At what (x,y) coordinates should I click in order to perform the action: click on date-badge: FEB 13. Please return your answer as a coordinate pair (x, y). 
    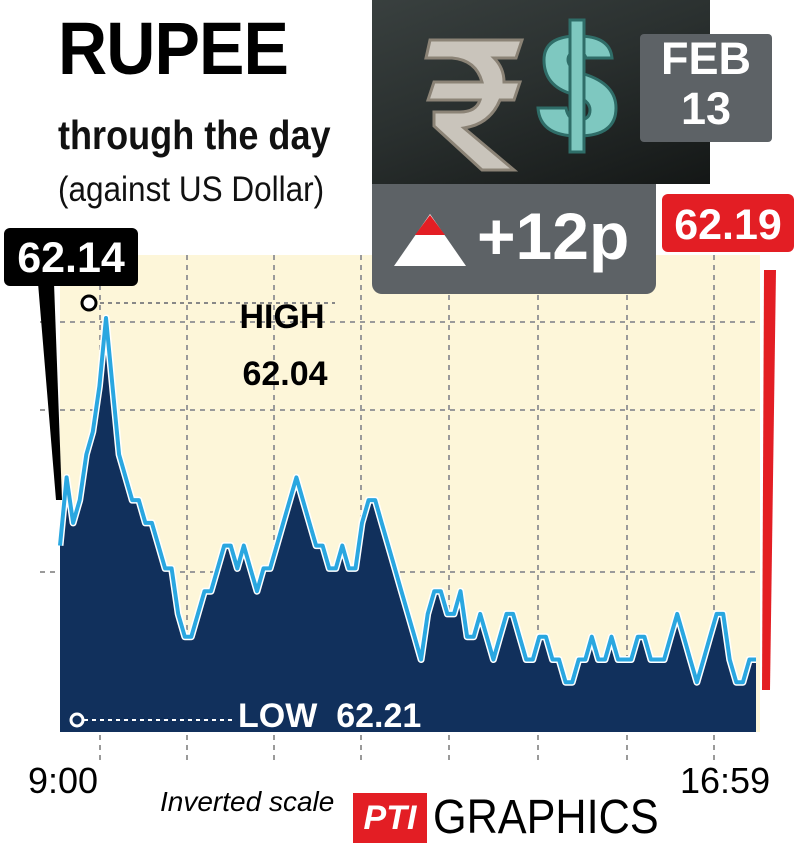
    Looking at the image, I should click on (706, 88).